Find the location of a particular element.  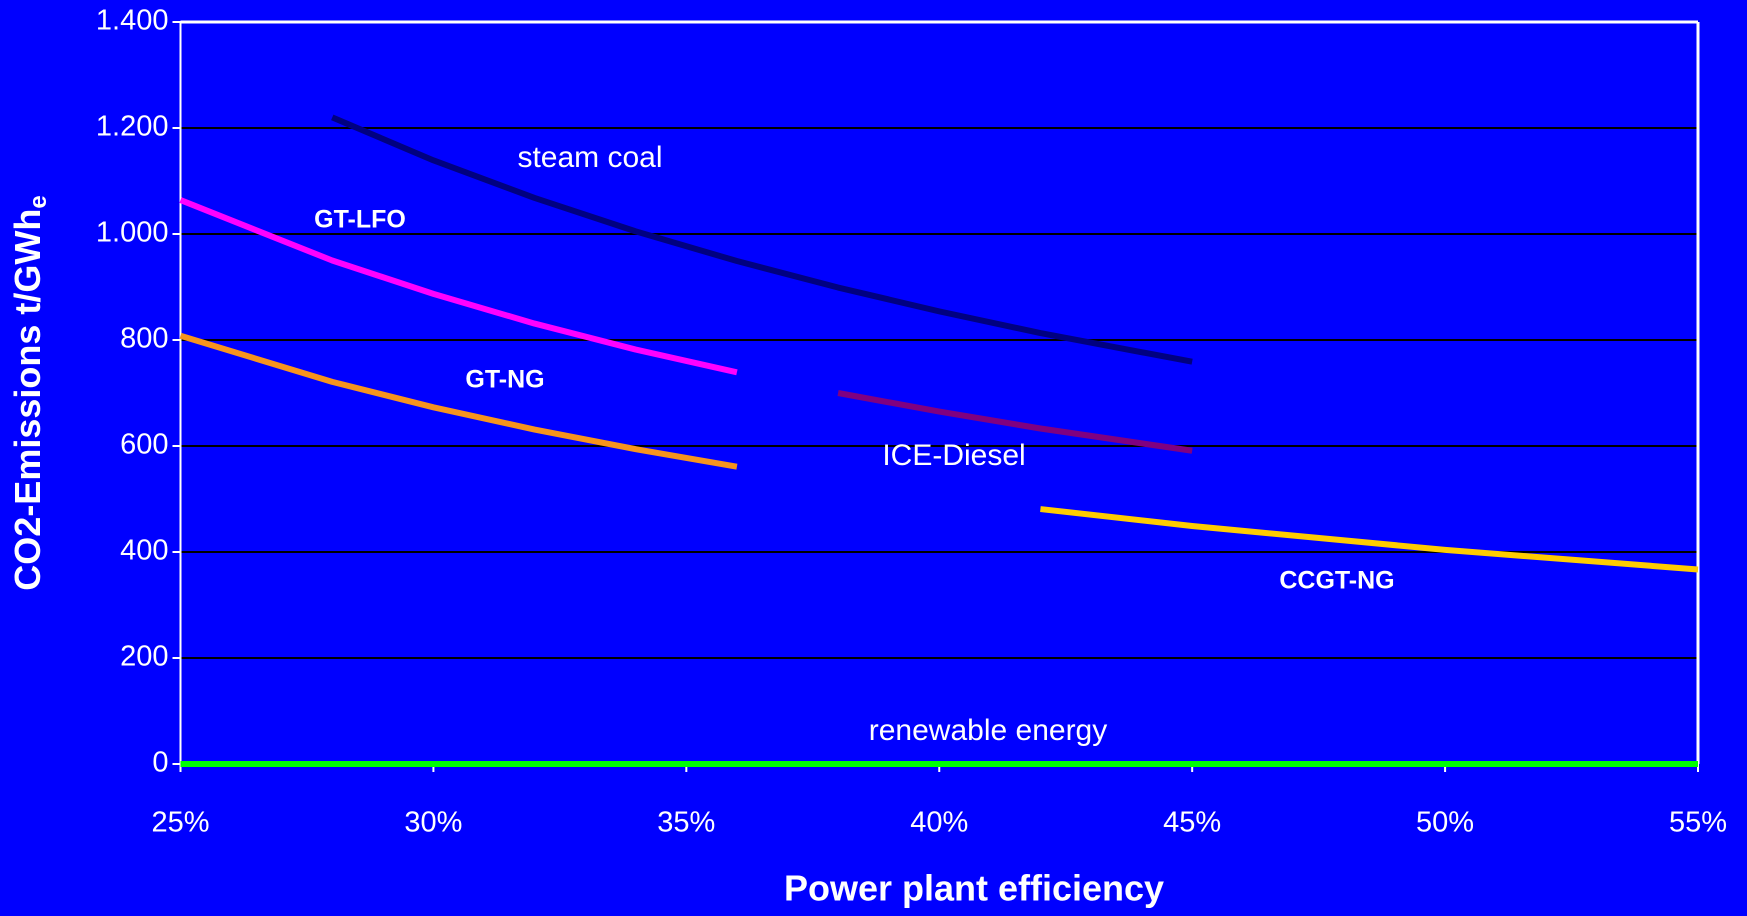

x-tick-label: 55% is located at coordinates (1698, 823).